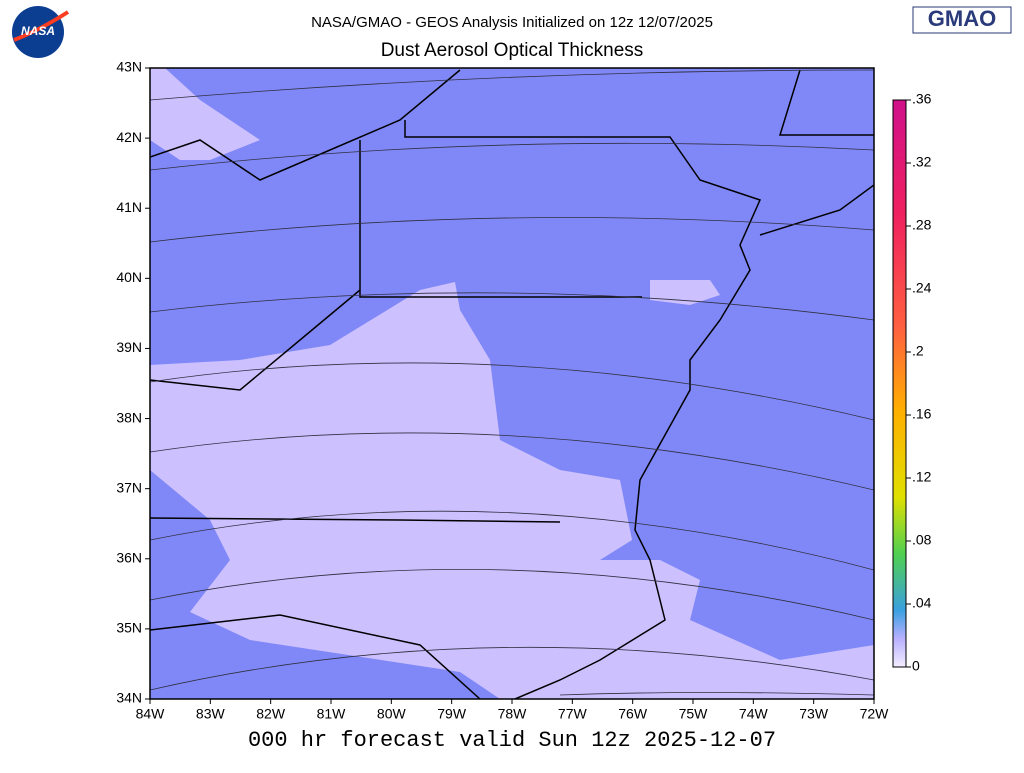 The height and width of the screenshot is (773, 1024). Describe the element at coordinates (452, 714) in the screenshot. I see `x-tick-label: 79W` at that location.